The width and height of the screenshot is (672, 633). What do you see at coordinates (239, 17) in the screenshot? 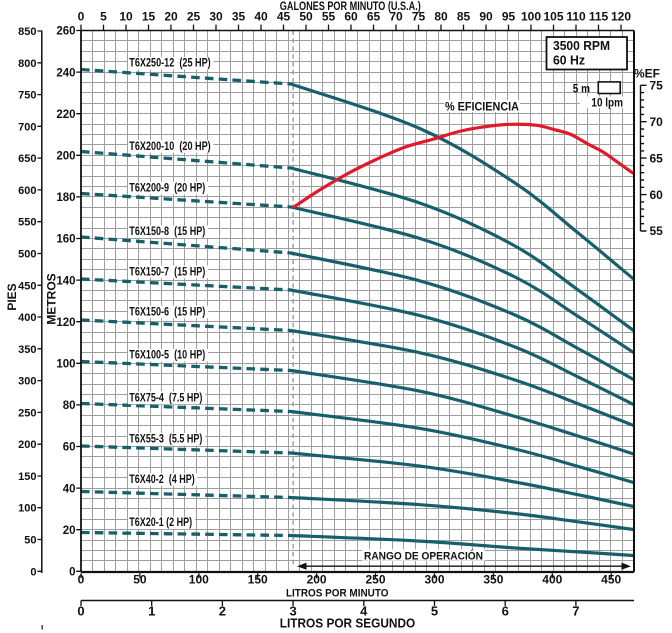
I see `svg-text: 35` at bounding box center [239, 17].